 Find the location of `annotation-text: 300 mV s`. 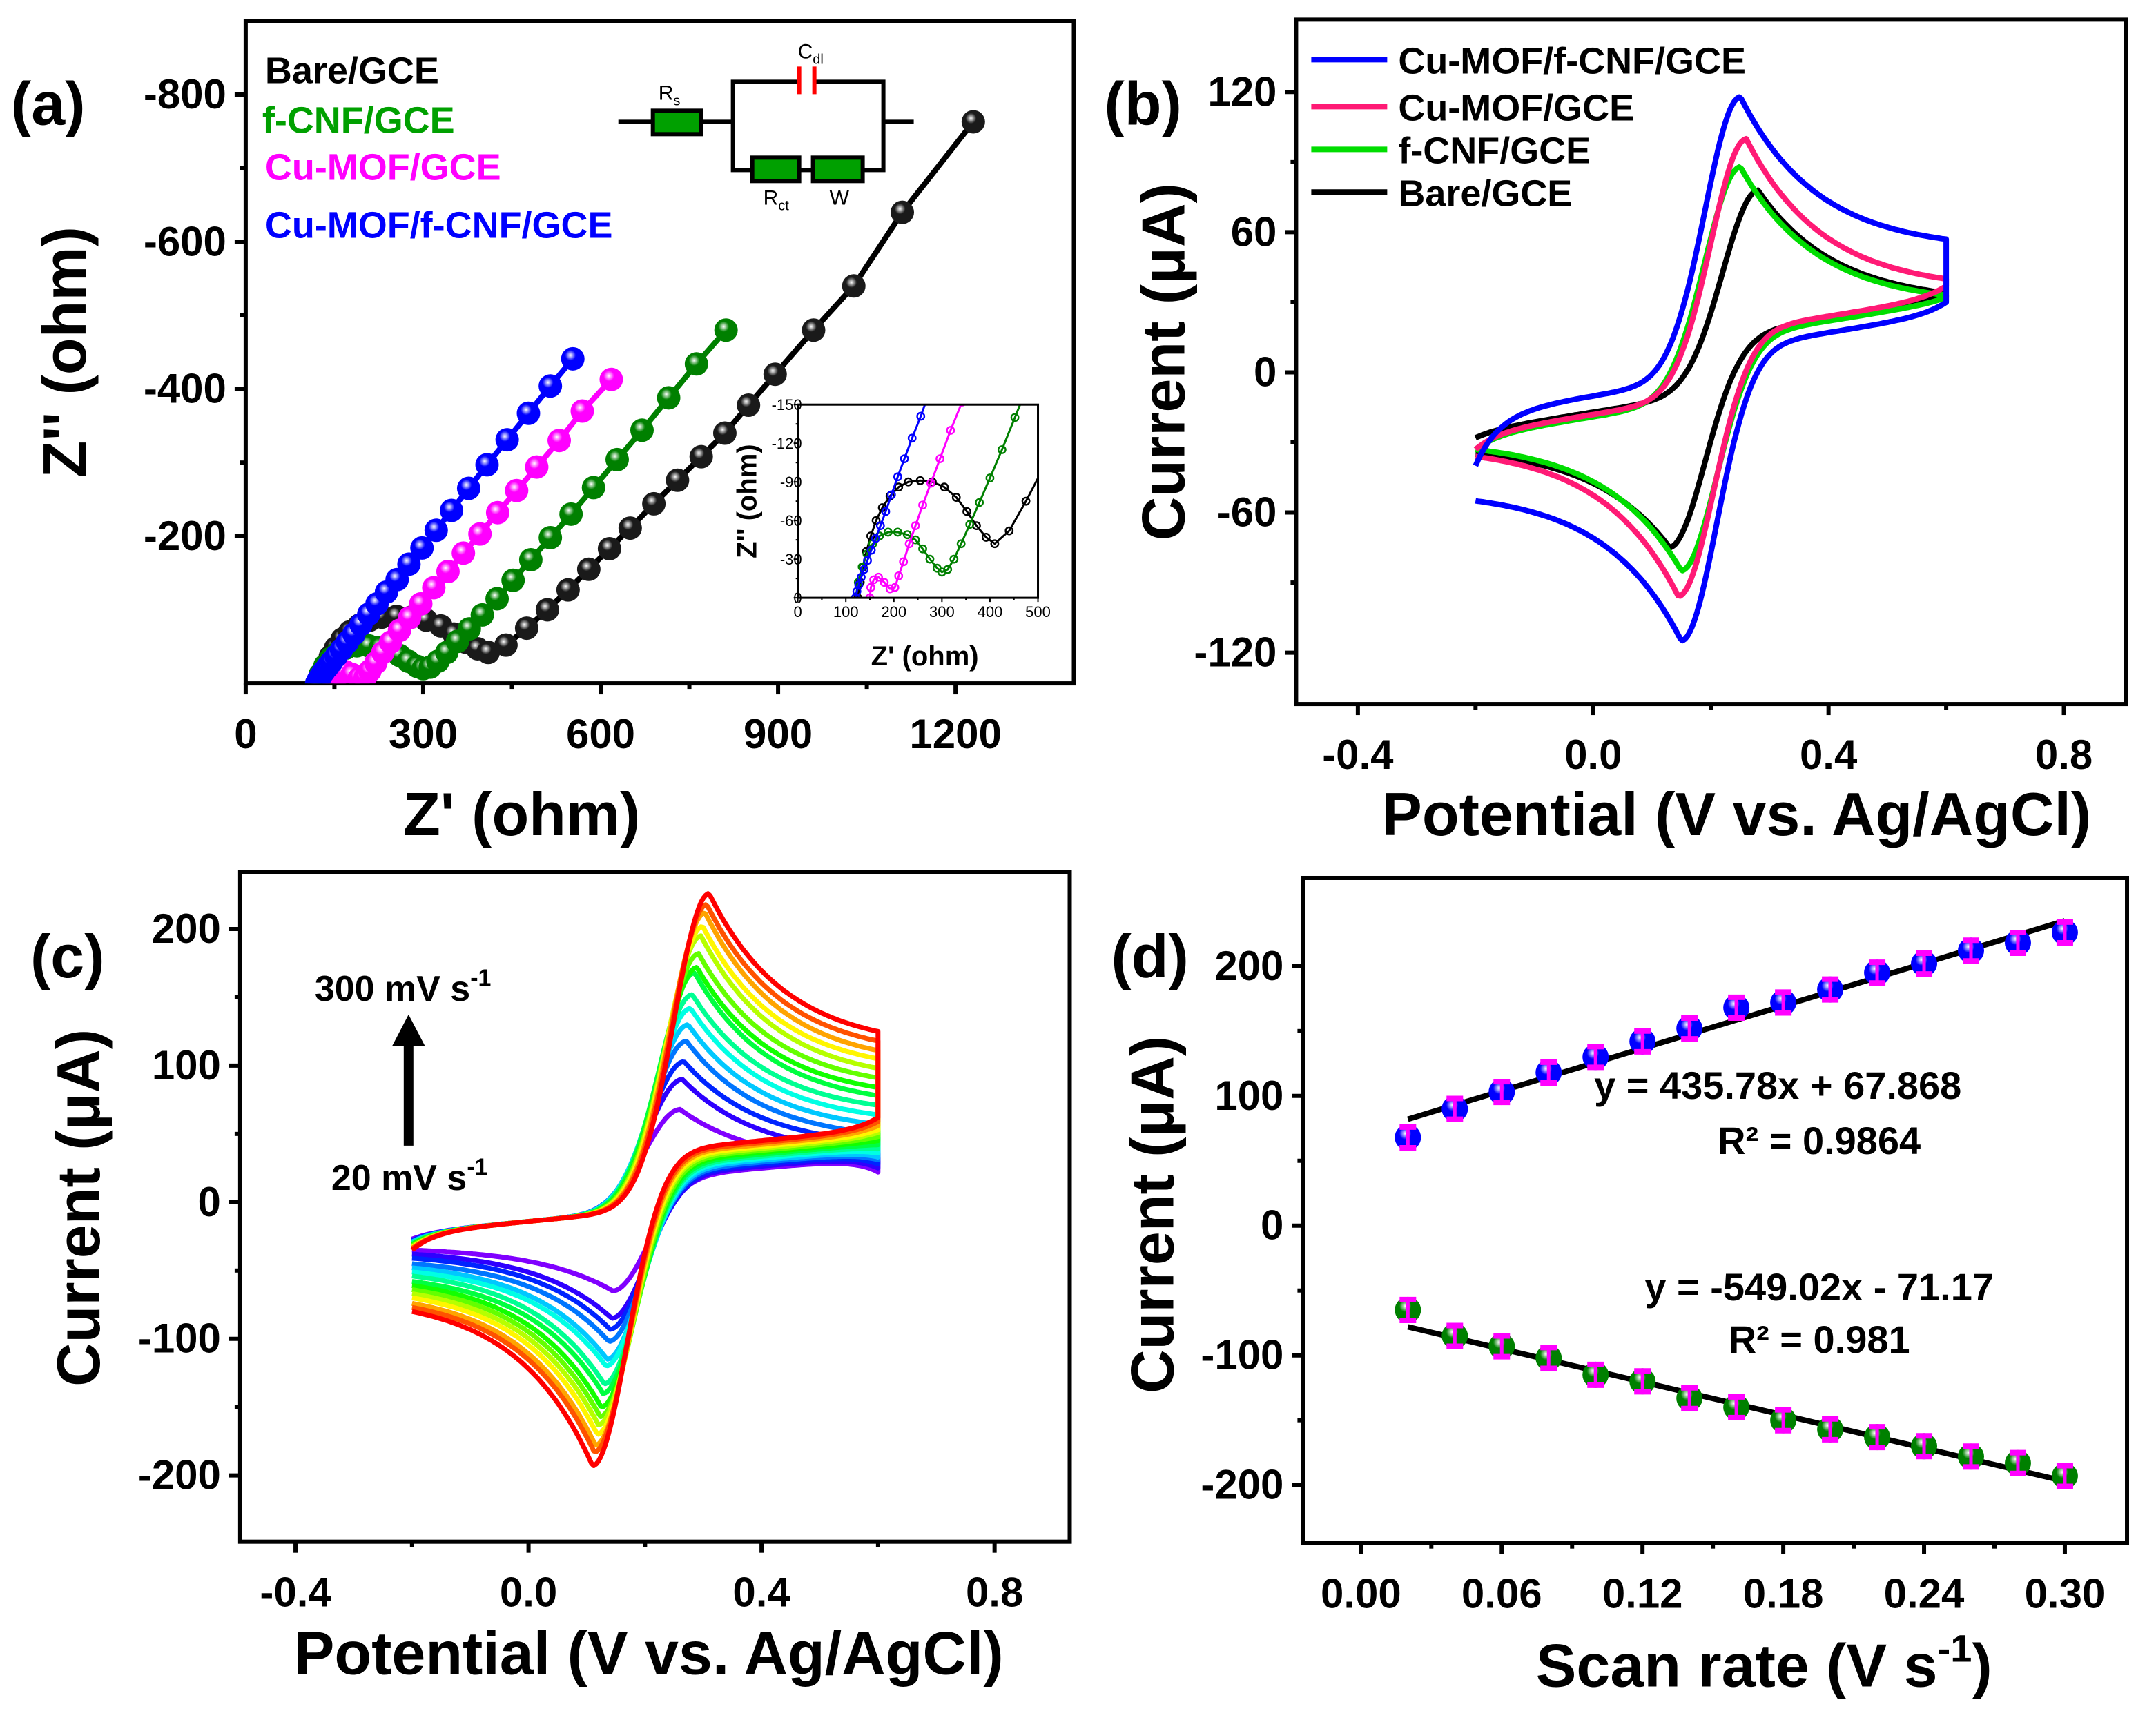

annotation-text: 300 mV s is located at coordinates (392, 989).